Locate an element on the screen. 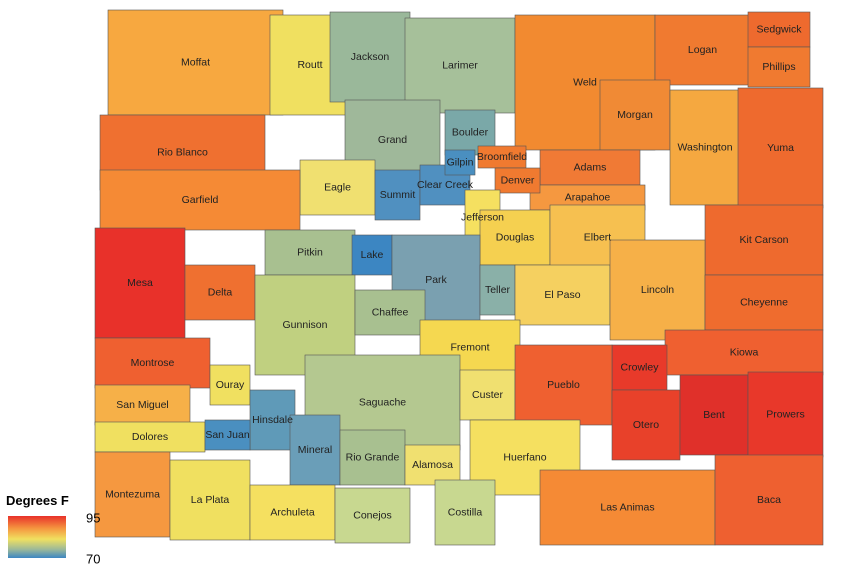 This screenshot has height=567, width=850. county-label: Rio Grande is located at coordinates (373, 457).